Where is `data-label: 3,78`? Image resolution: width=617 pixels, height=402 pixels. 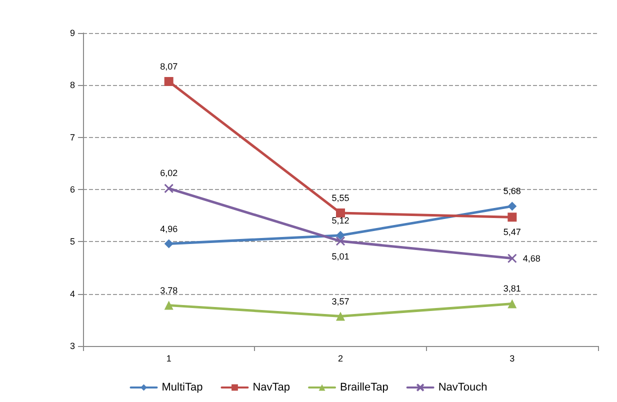
data-label: 3,78 is located at coordinates (169, 290).